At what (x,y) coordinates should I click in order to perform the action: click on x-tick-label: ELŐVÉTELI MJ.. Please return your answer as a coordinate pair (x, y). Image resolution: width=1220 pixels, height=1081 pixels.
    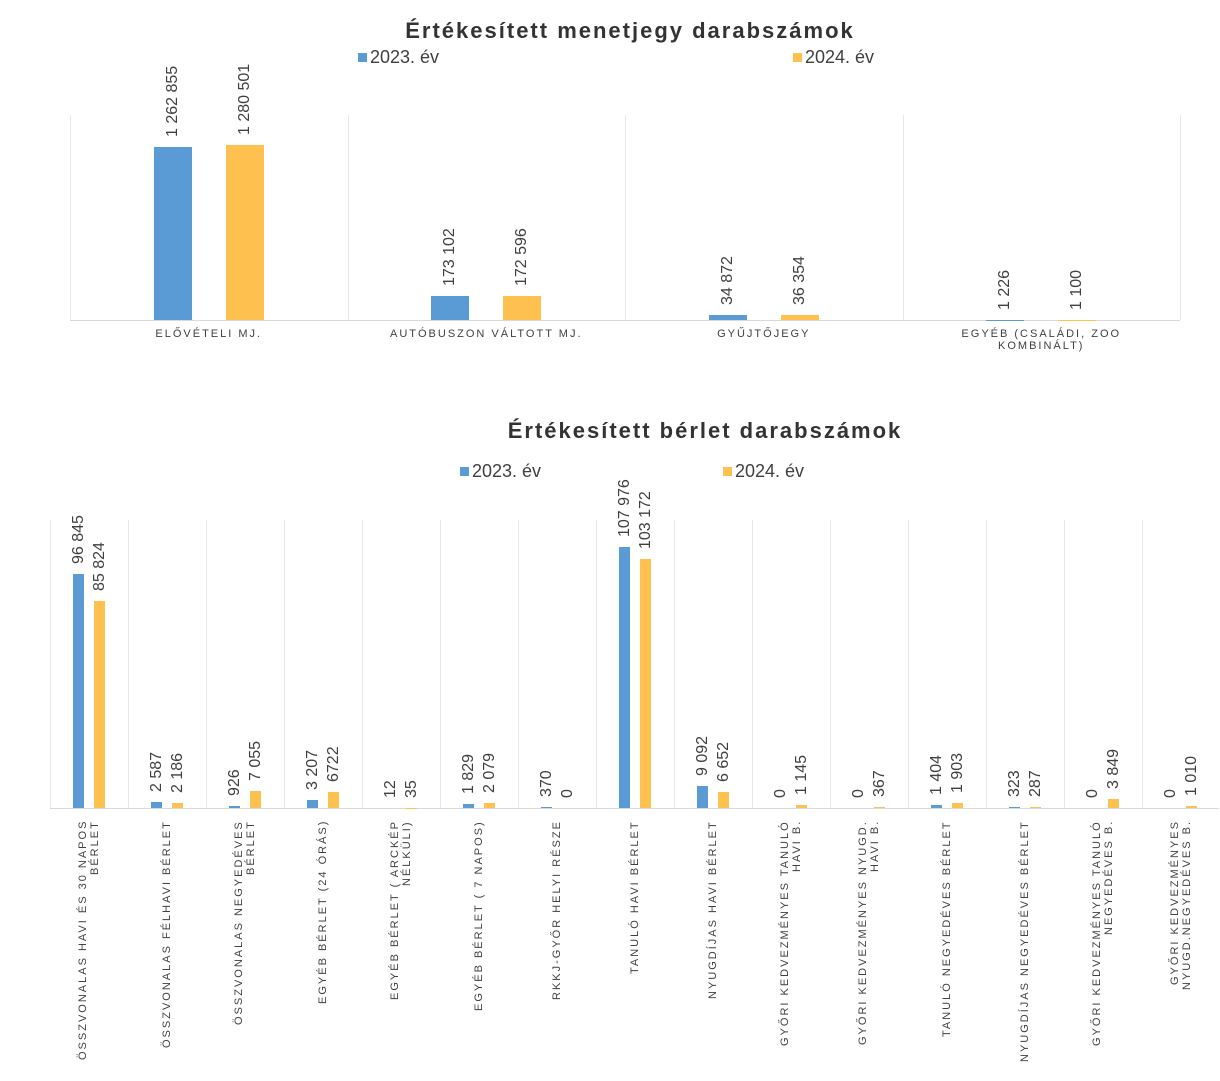
    Looking at the image, I should click on (209, 334).